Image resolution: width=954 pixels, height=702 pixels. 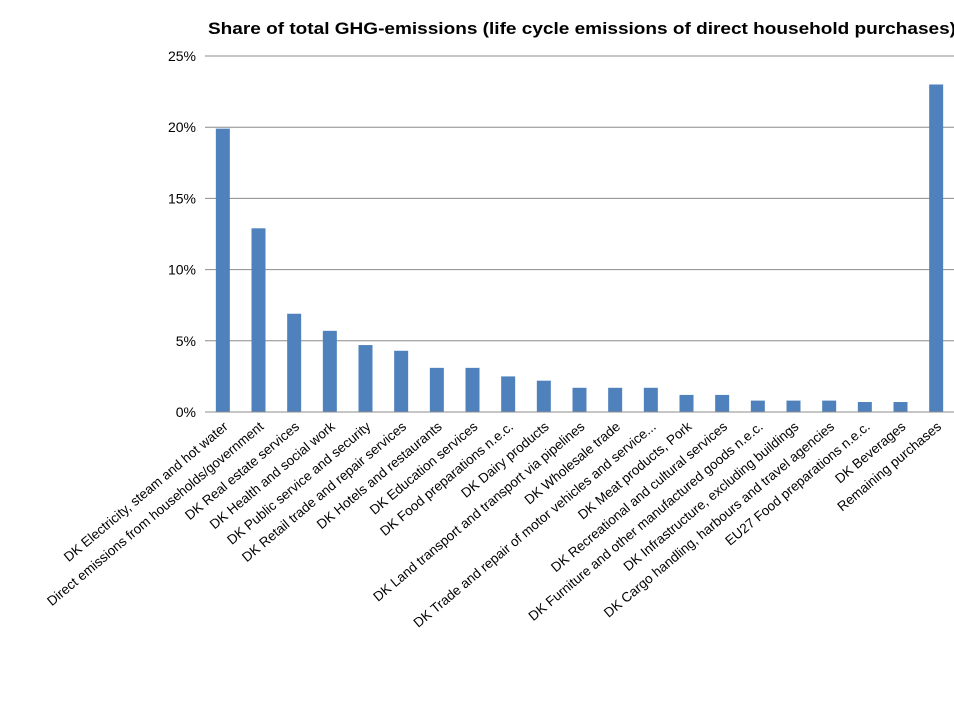 What do you see at coordinates (186, 412) in the screenshot?
I see `y-tick-label: 0%` at bounding box center [186, 412].